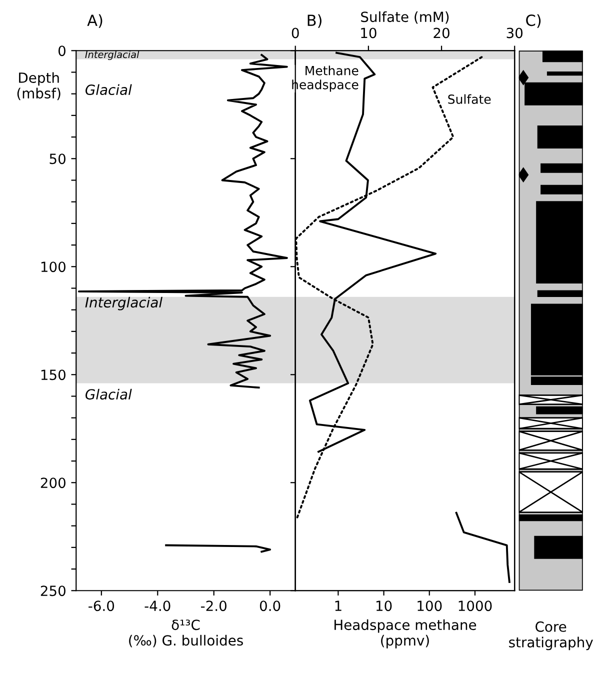  I want to click on x-axis-title: Headspace methane (ppmv), so click(405, 633).